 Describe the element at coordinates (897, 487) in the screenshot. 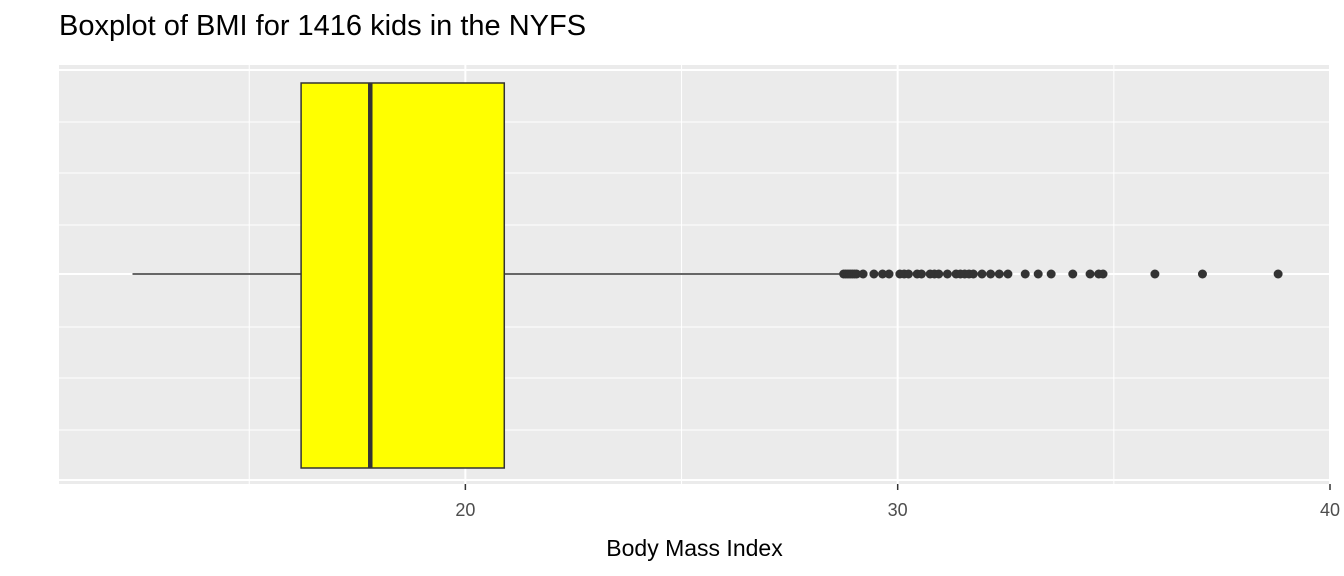

I see `x-axis-ticks` at that location.